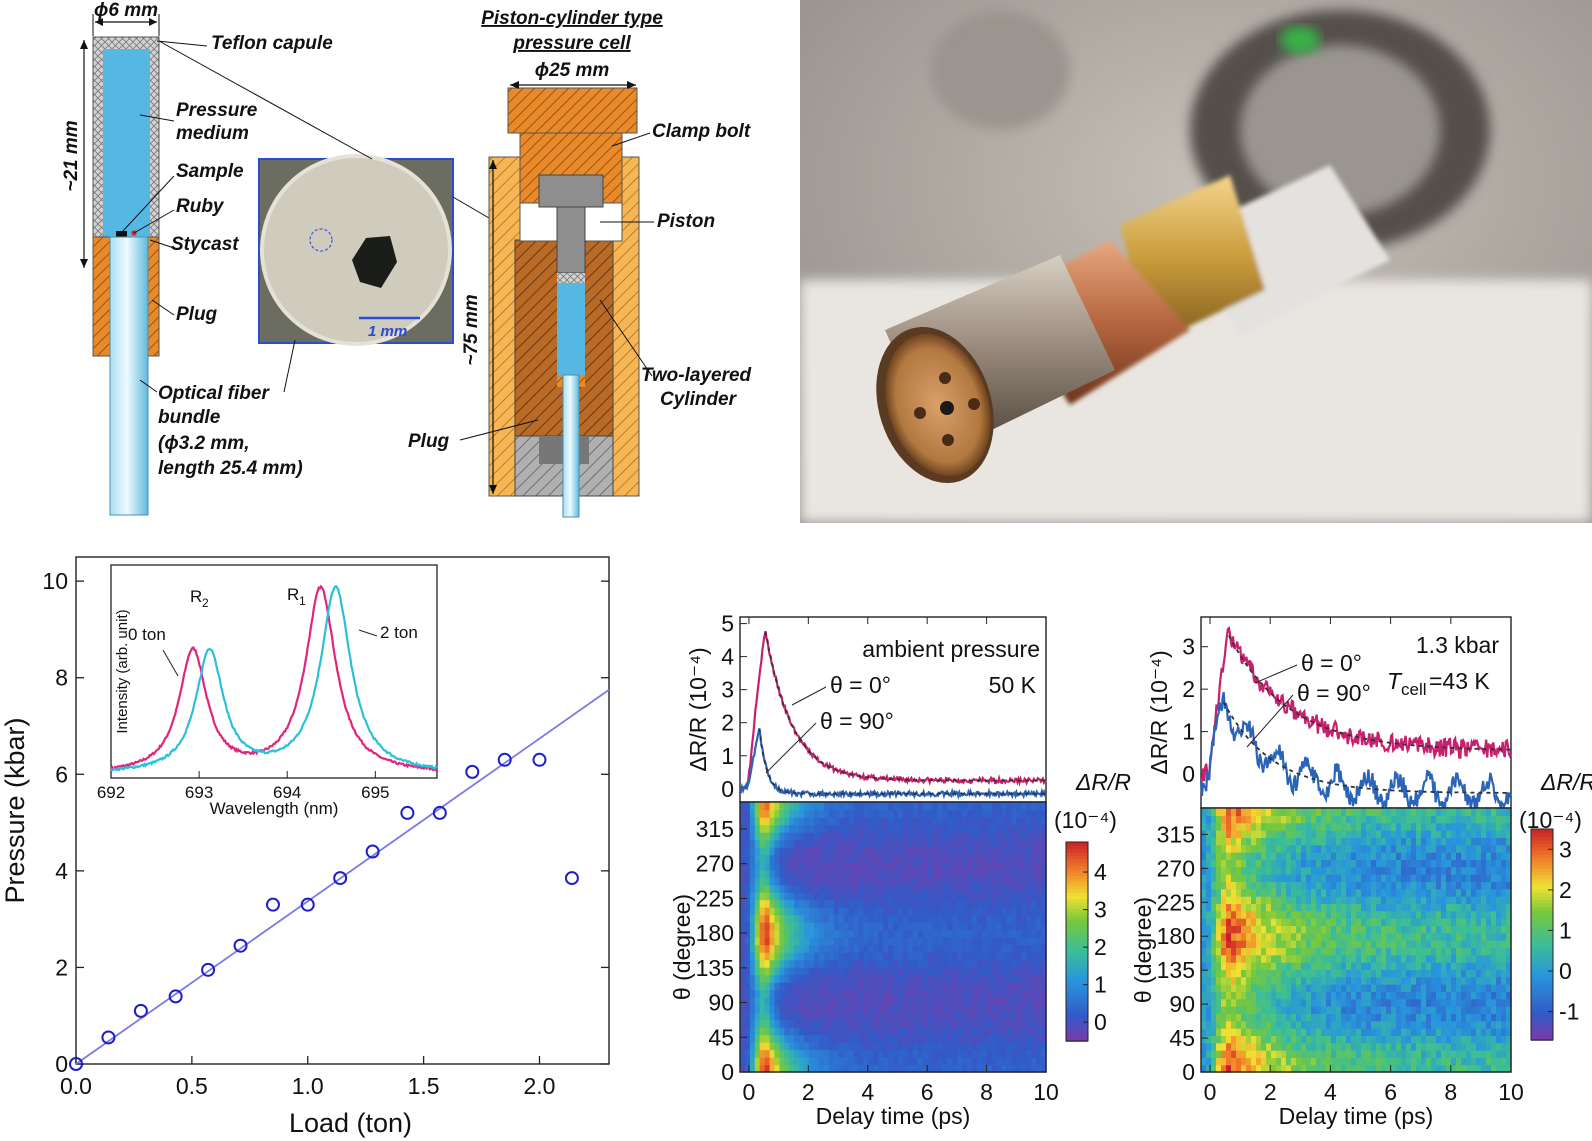 The width and height of the screenshot is (1592, 1141). What do you see at coordinates (214, 393) in the screenshot?
I see `fiber-label-1: Optical fiber` at bounding box center [214, 393].